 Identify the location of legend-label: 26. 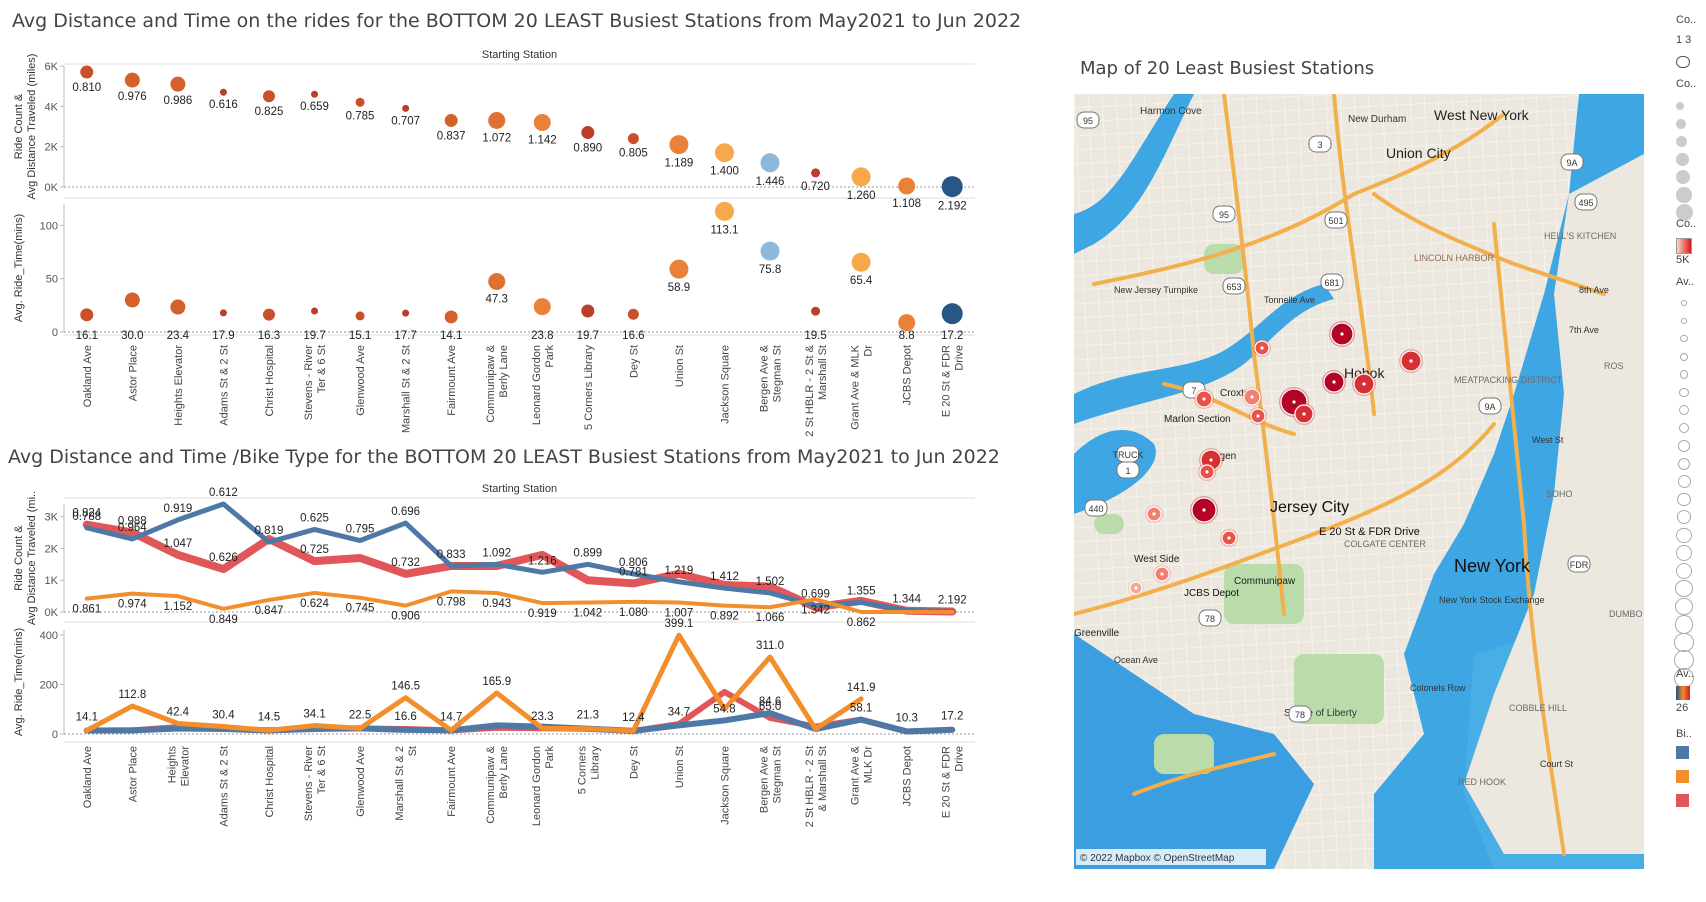
(1682, 708).